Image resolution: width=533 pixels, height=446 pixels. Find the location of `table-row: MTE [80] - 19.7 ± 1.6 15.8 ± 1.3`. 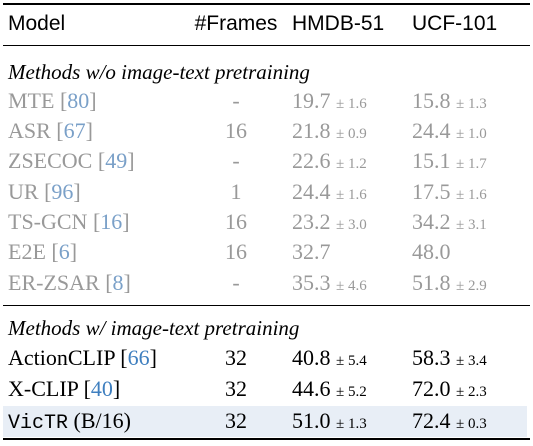

table-row: MTE [80] - 19.7 ± 1.6 15.8 ± 1.3 is located at coordinates (266, 101).